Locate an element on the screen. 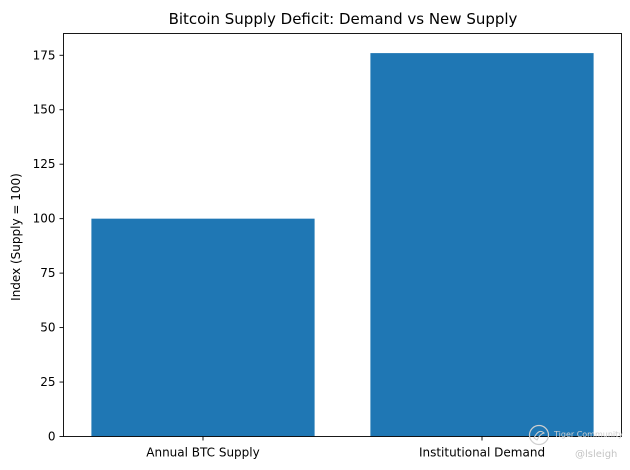 This screenshot has height=470, width=630. watermark-handle: @lsleigh is located at coordinates (596, 454).